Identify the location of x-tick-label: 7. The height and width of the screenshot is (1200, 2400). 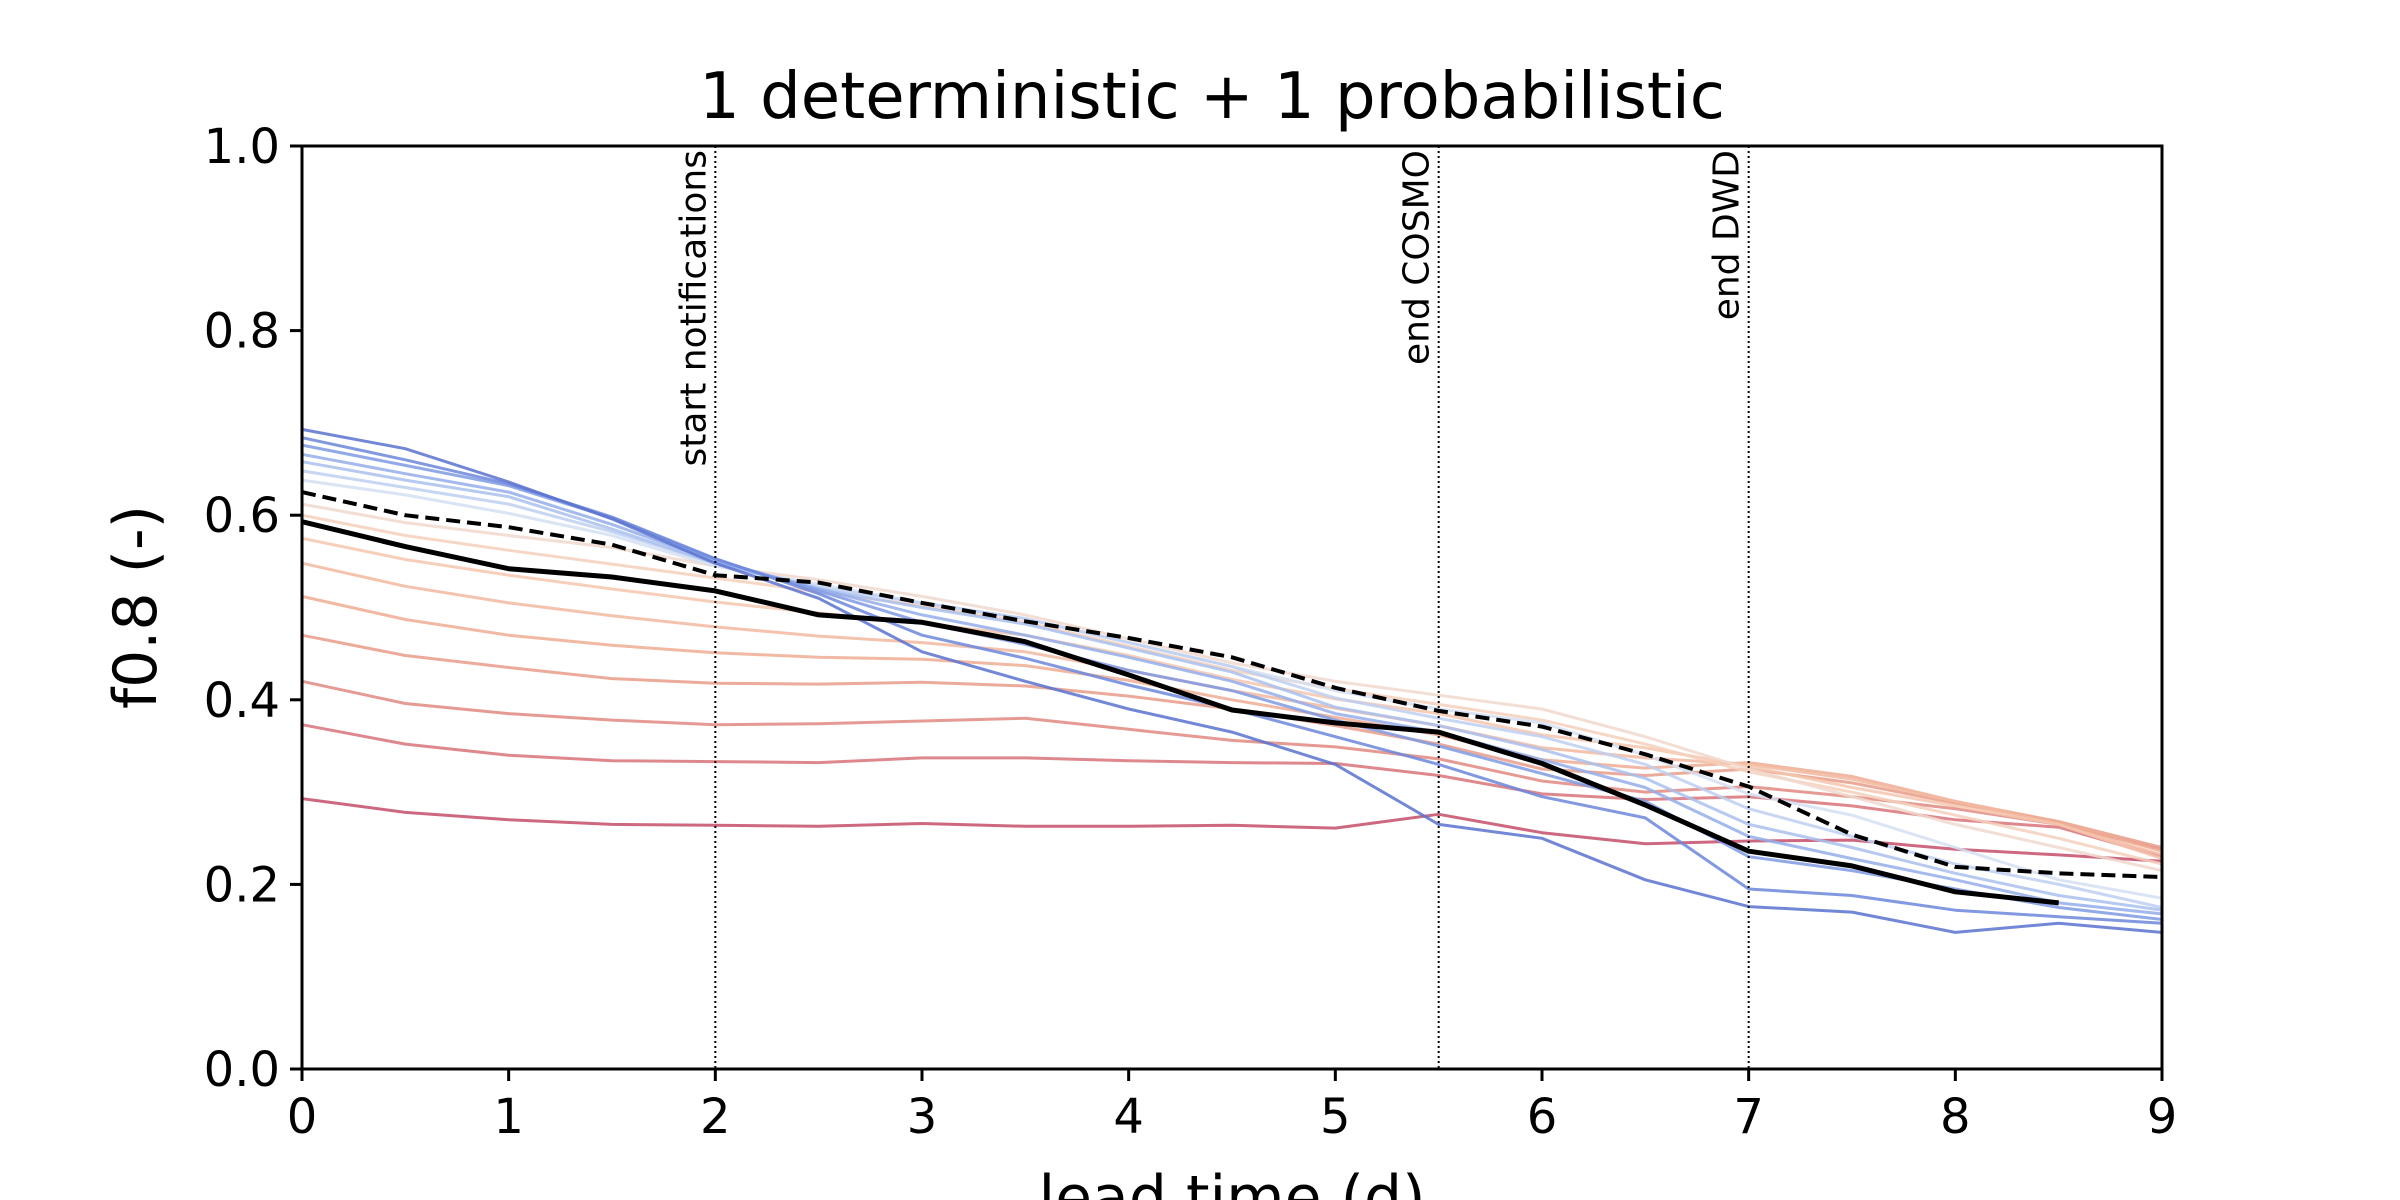
(1748, 1117).